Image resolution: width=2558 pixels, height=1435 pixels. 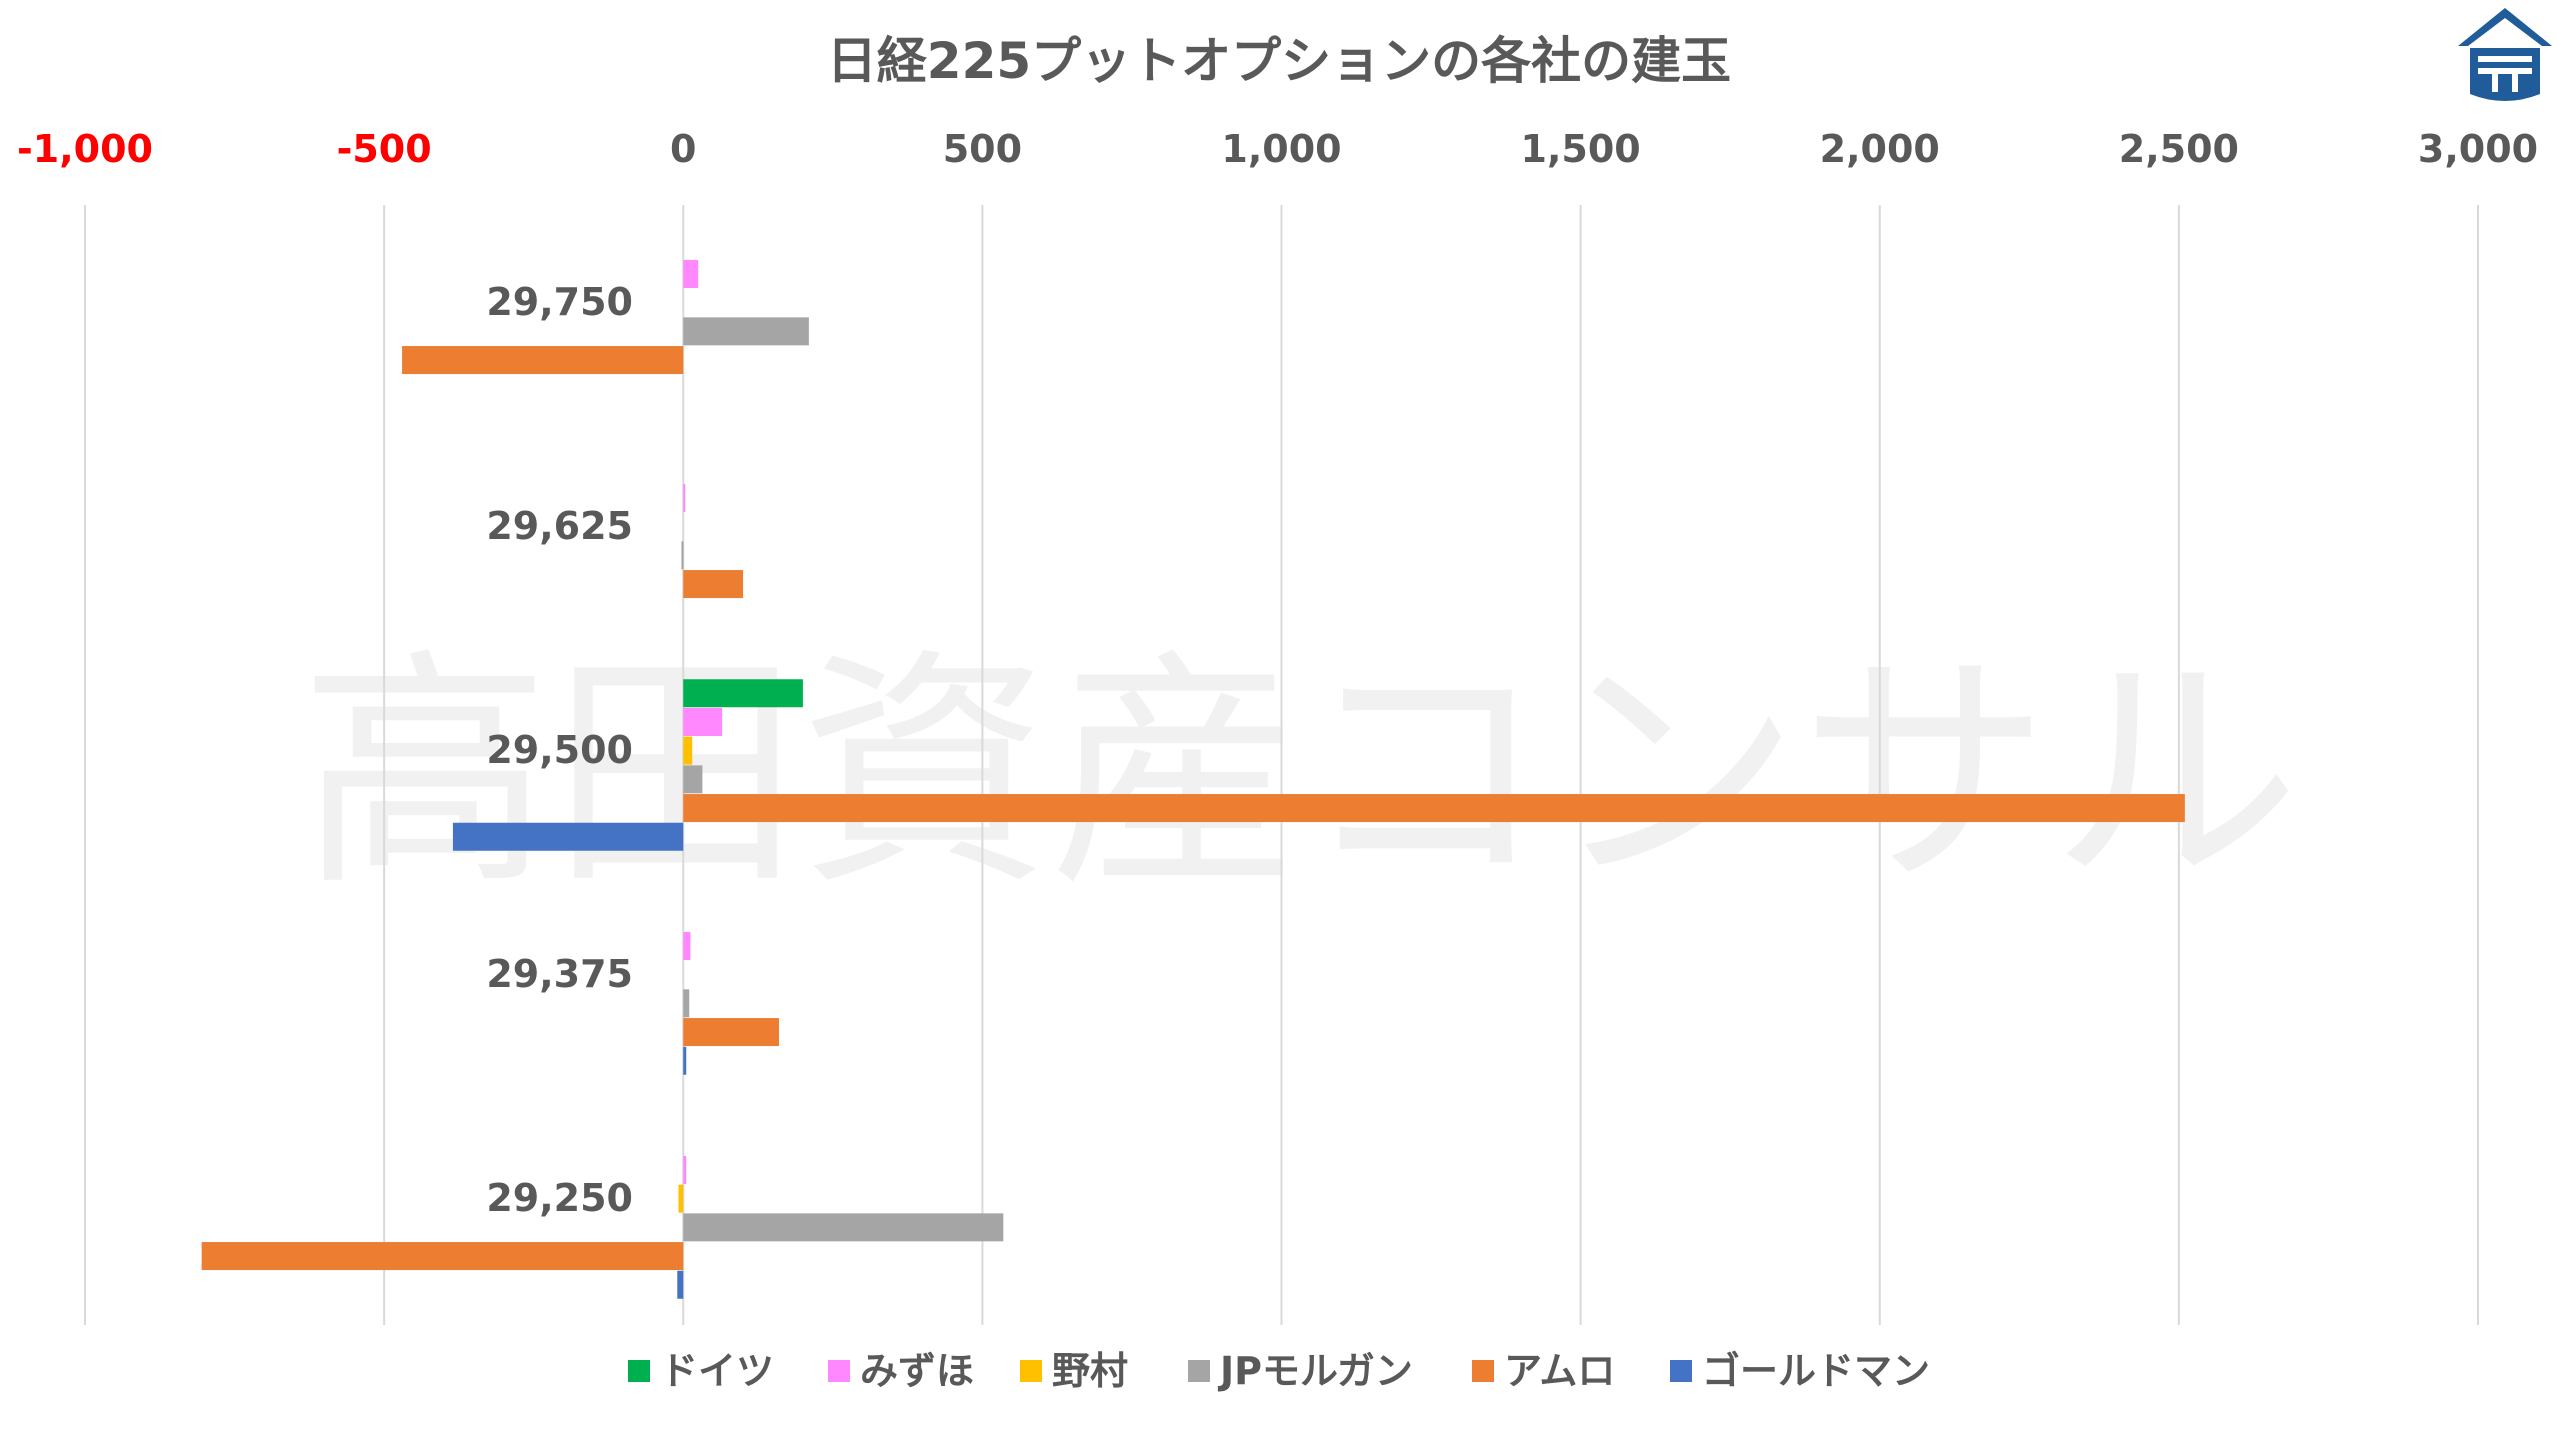 I want to click on legend-label: ゴールドマン, so click(x=1816, y=1371).